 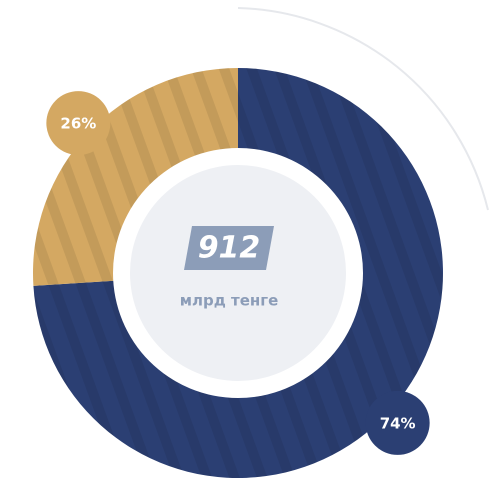 I want to click on unit-label: млрд тенге, so click(x=229, y=301).